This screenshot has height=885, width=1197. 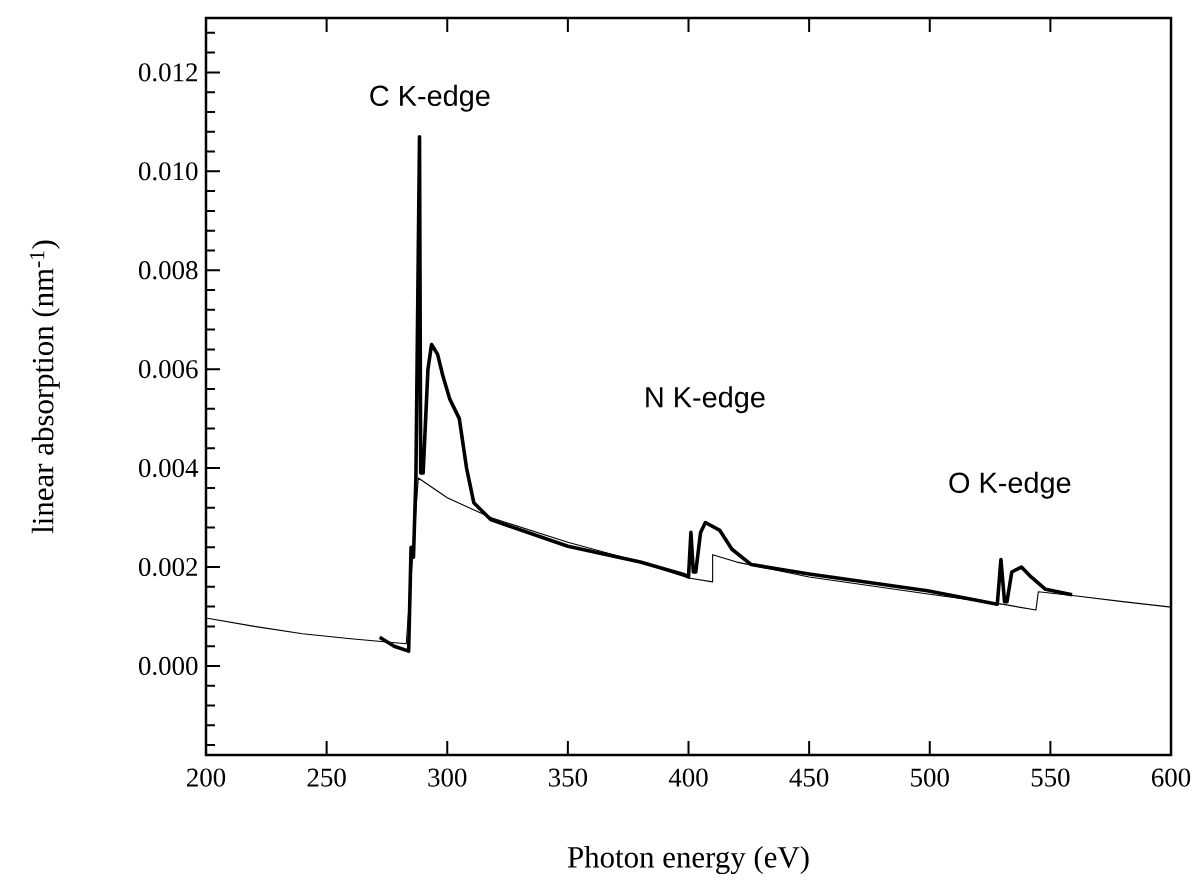 I want to click on y-tick-label: 0.000, so click(x=168, y=666).